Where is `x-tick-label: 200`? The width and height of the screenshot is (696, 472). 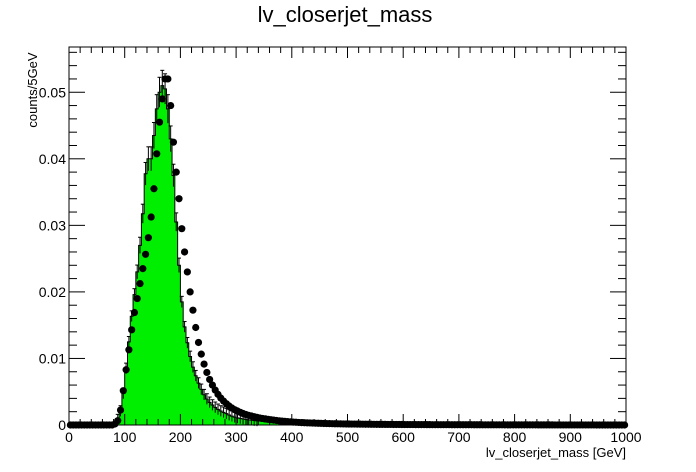 x-tick-label: 200 is located at coordinates (181, 437).